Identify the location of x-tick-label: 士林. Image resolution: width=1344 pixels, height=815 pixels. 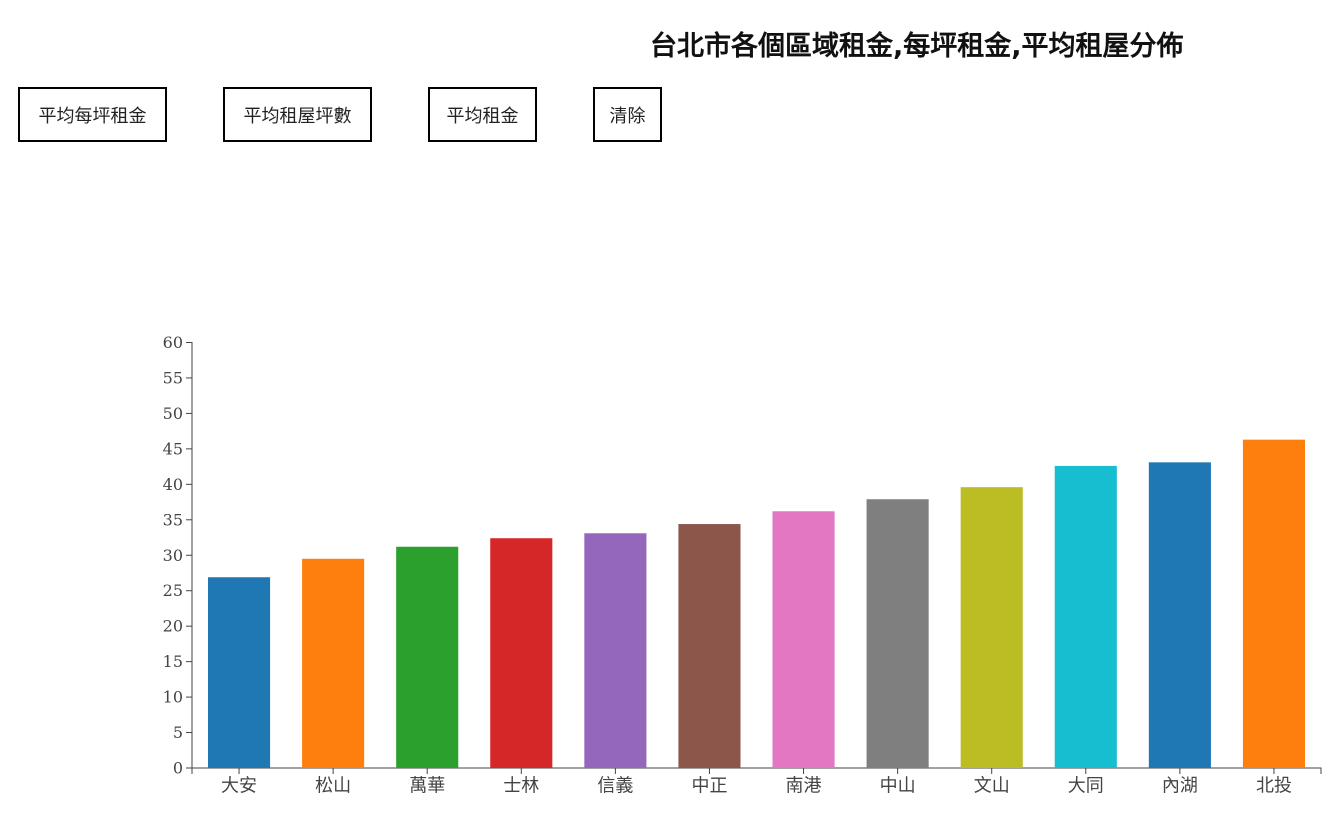
(521, 786).